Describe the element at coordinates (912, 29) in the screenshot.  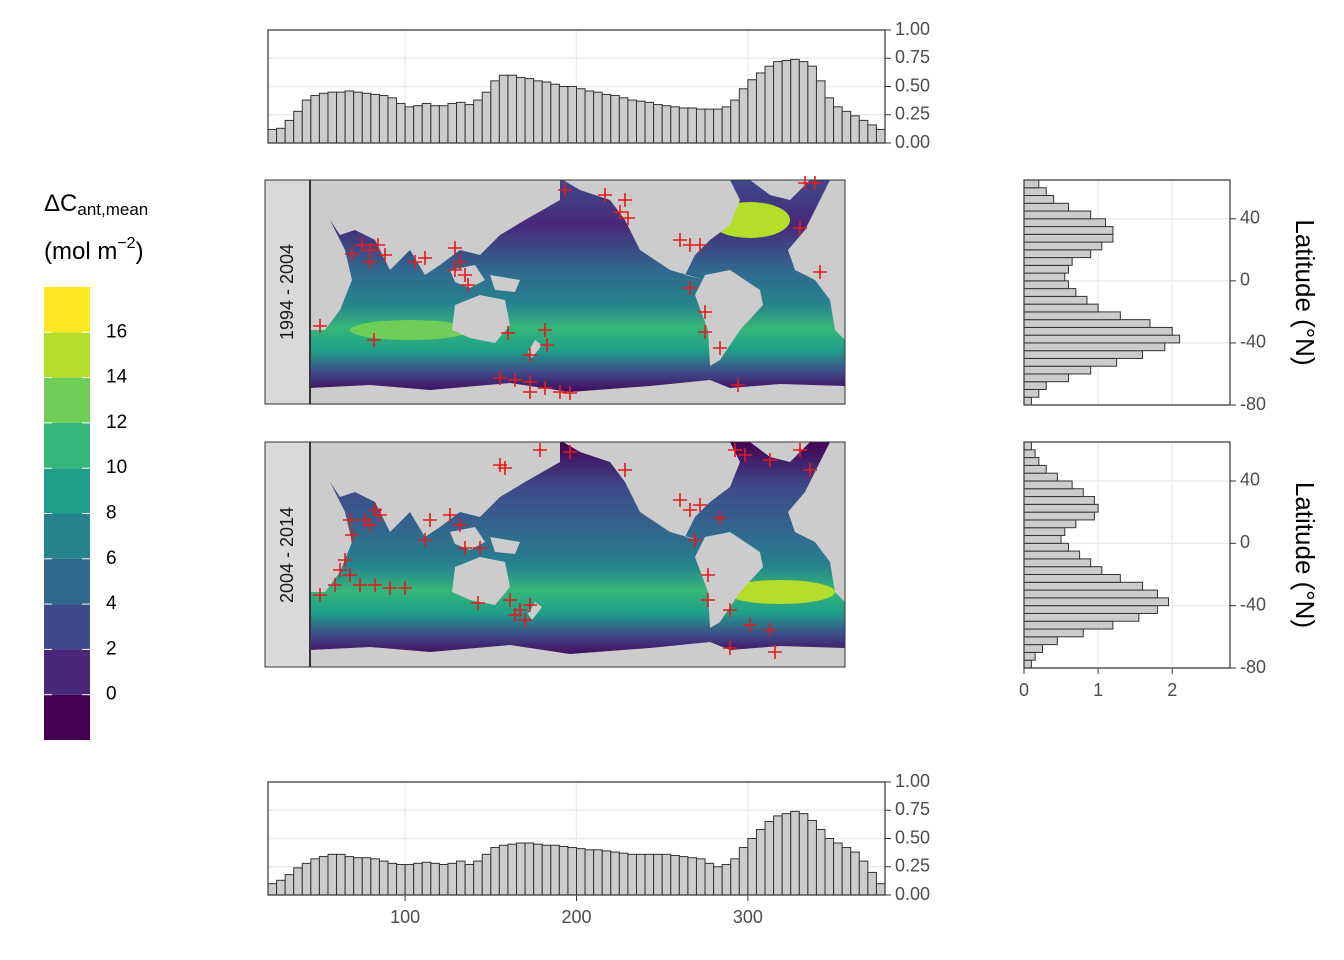
I see `y-tick-label: 1.00` at that location.